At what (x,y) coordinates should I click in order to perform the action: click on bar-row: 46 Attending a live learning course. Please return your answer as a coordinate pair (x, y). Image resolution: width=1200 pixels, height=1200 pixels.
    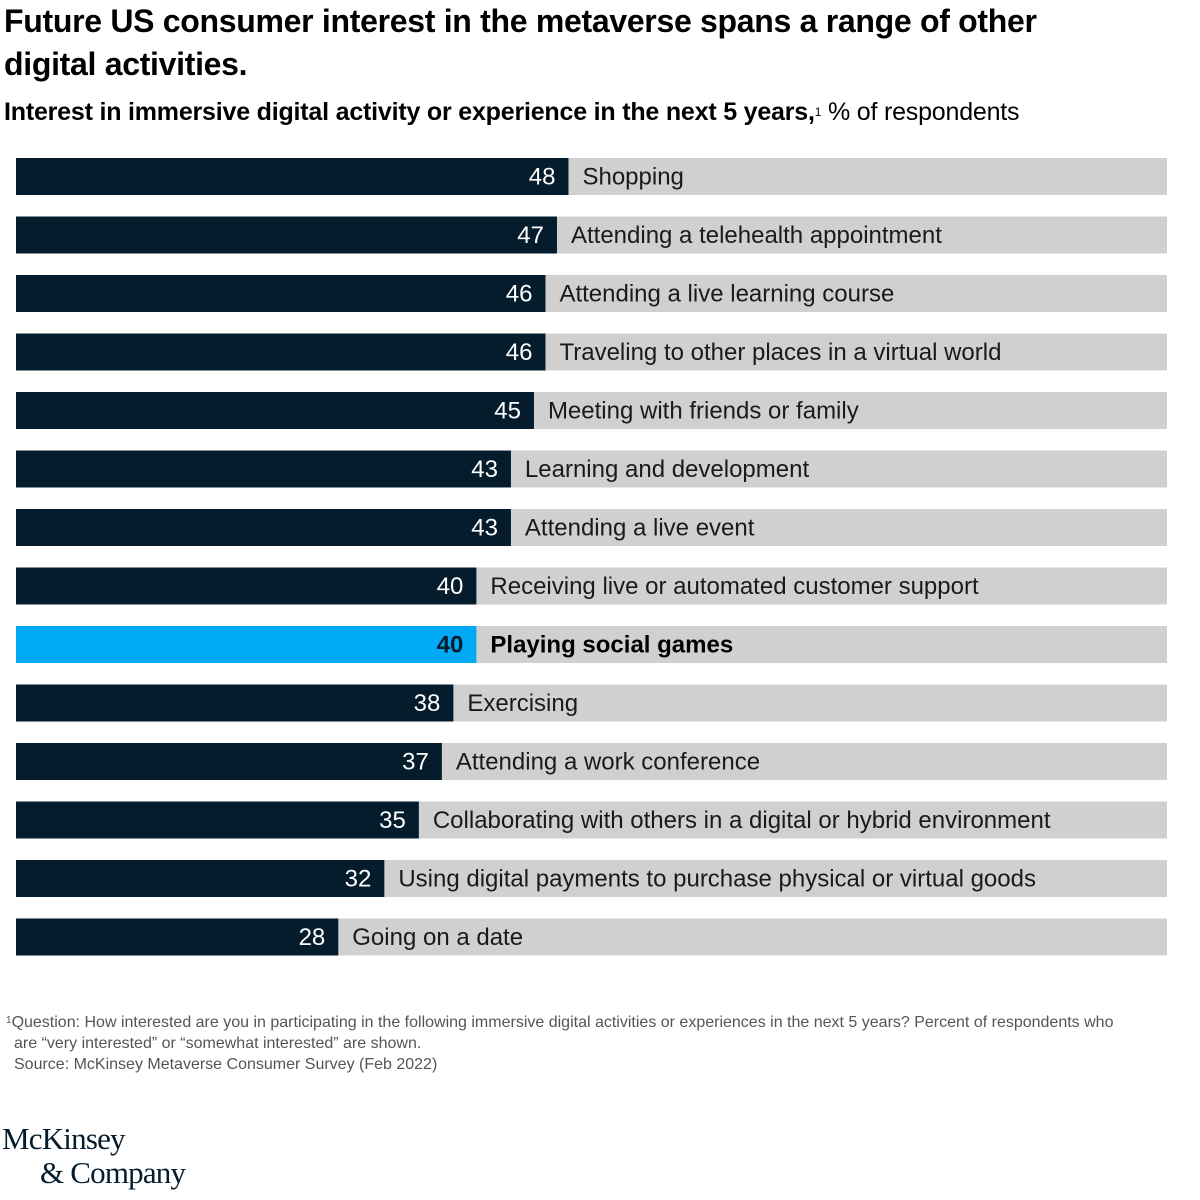
    Looking at the image, I should click on (591, 293).